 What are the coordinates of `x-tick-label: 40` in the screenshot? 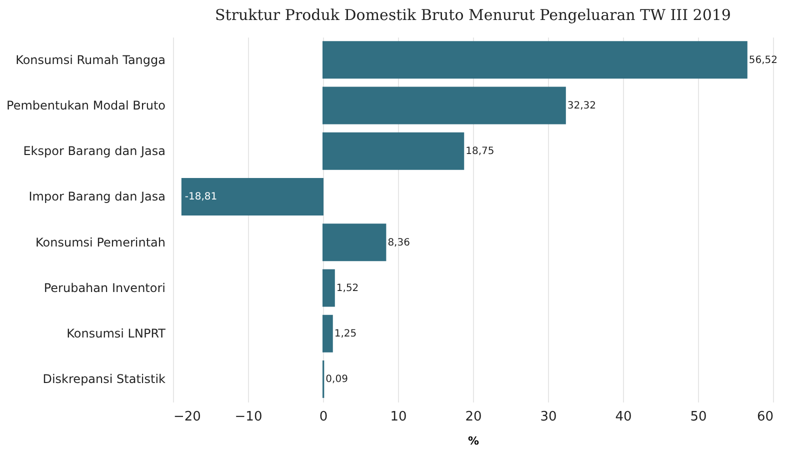 It's located at (623, 417).